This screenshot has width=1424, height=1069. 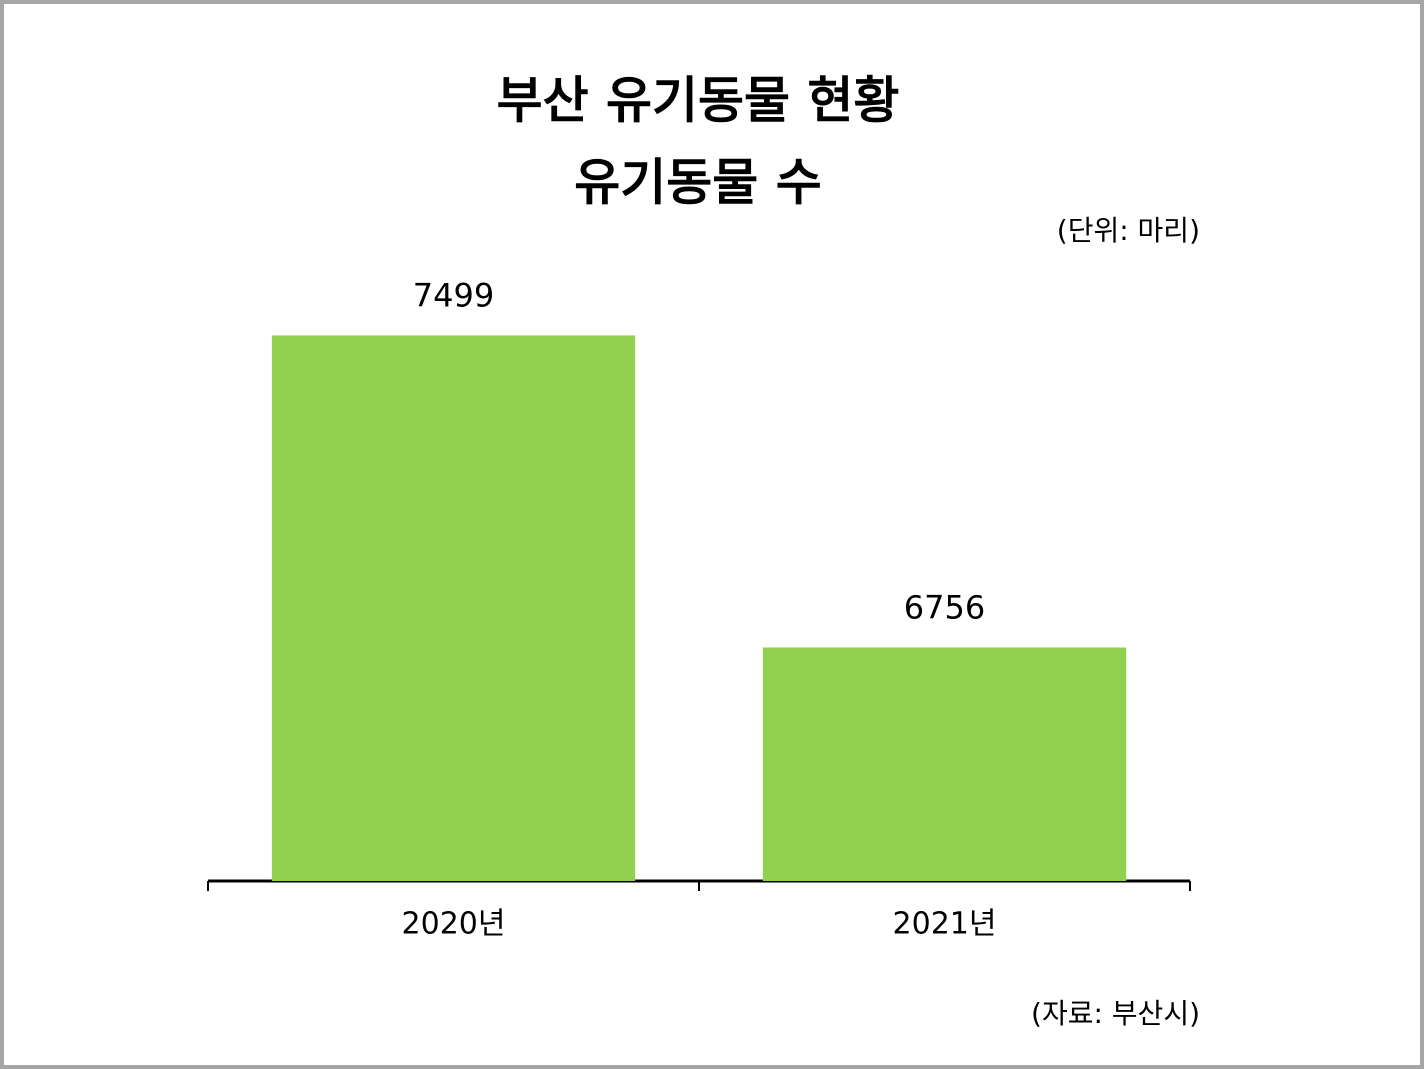 What do you see at coordinates (1115, 1013) in the screenshot?
I see `source-note: (자료: 부산시)` at bounding box center [1115, 1013].